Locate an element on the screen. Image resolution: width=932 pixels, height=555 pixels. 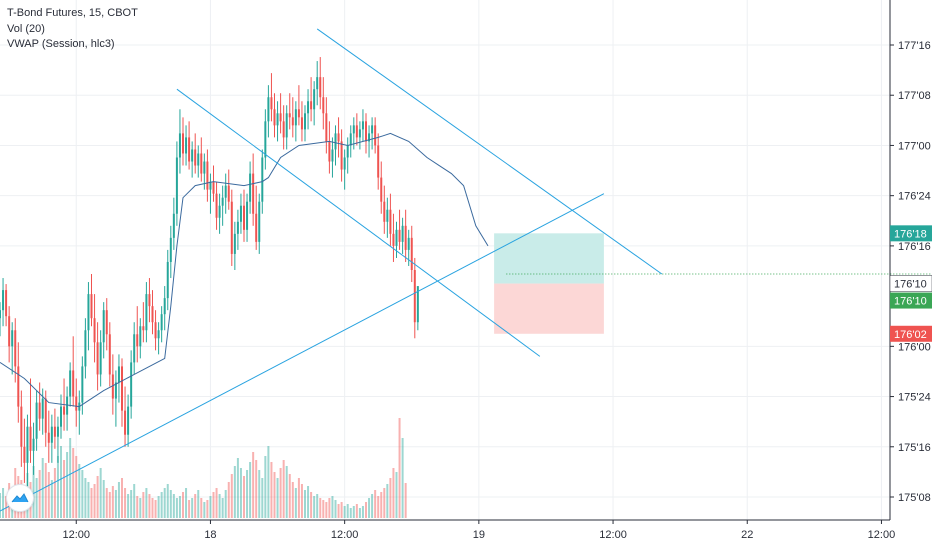
price-tick-label: 176'24 is located at coordinates (914, 197).